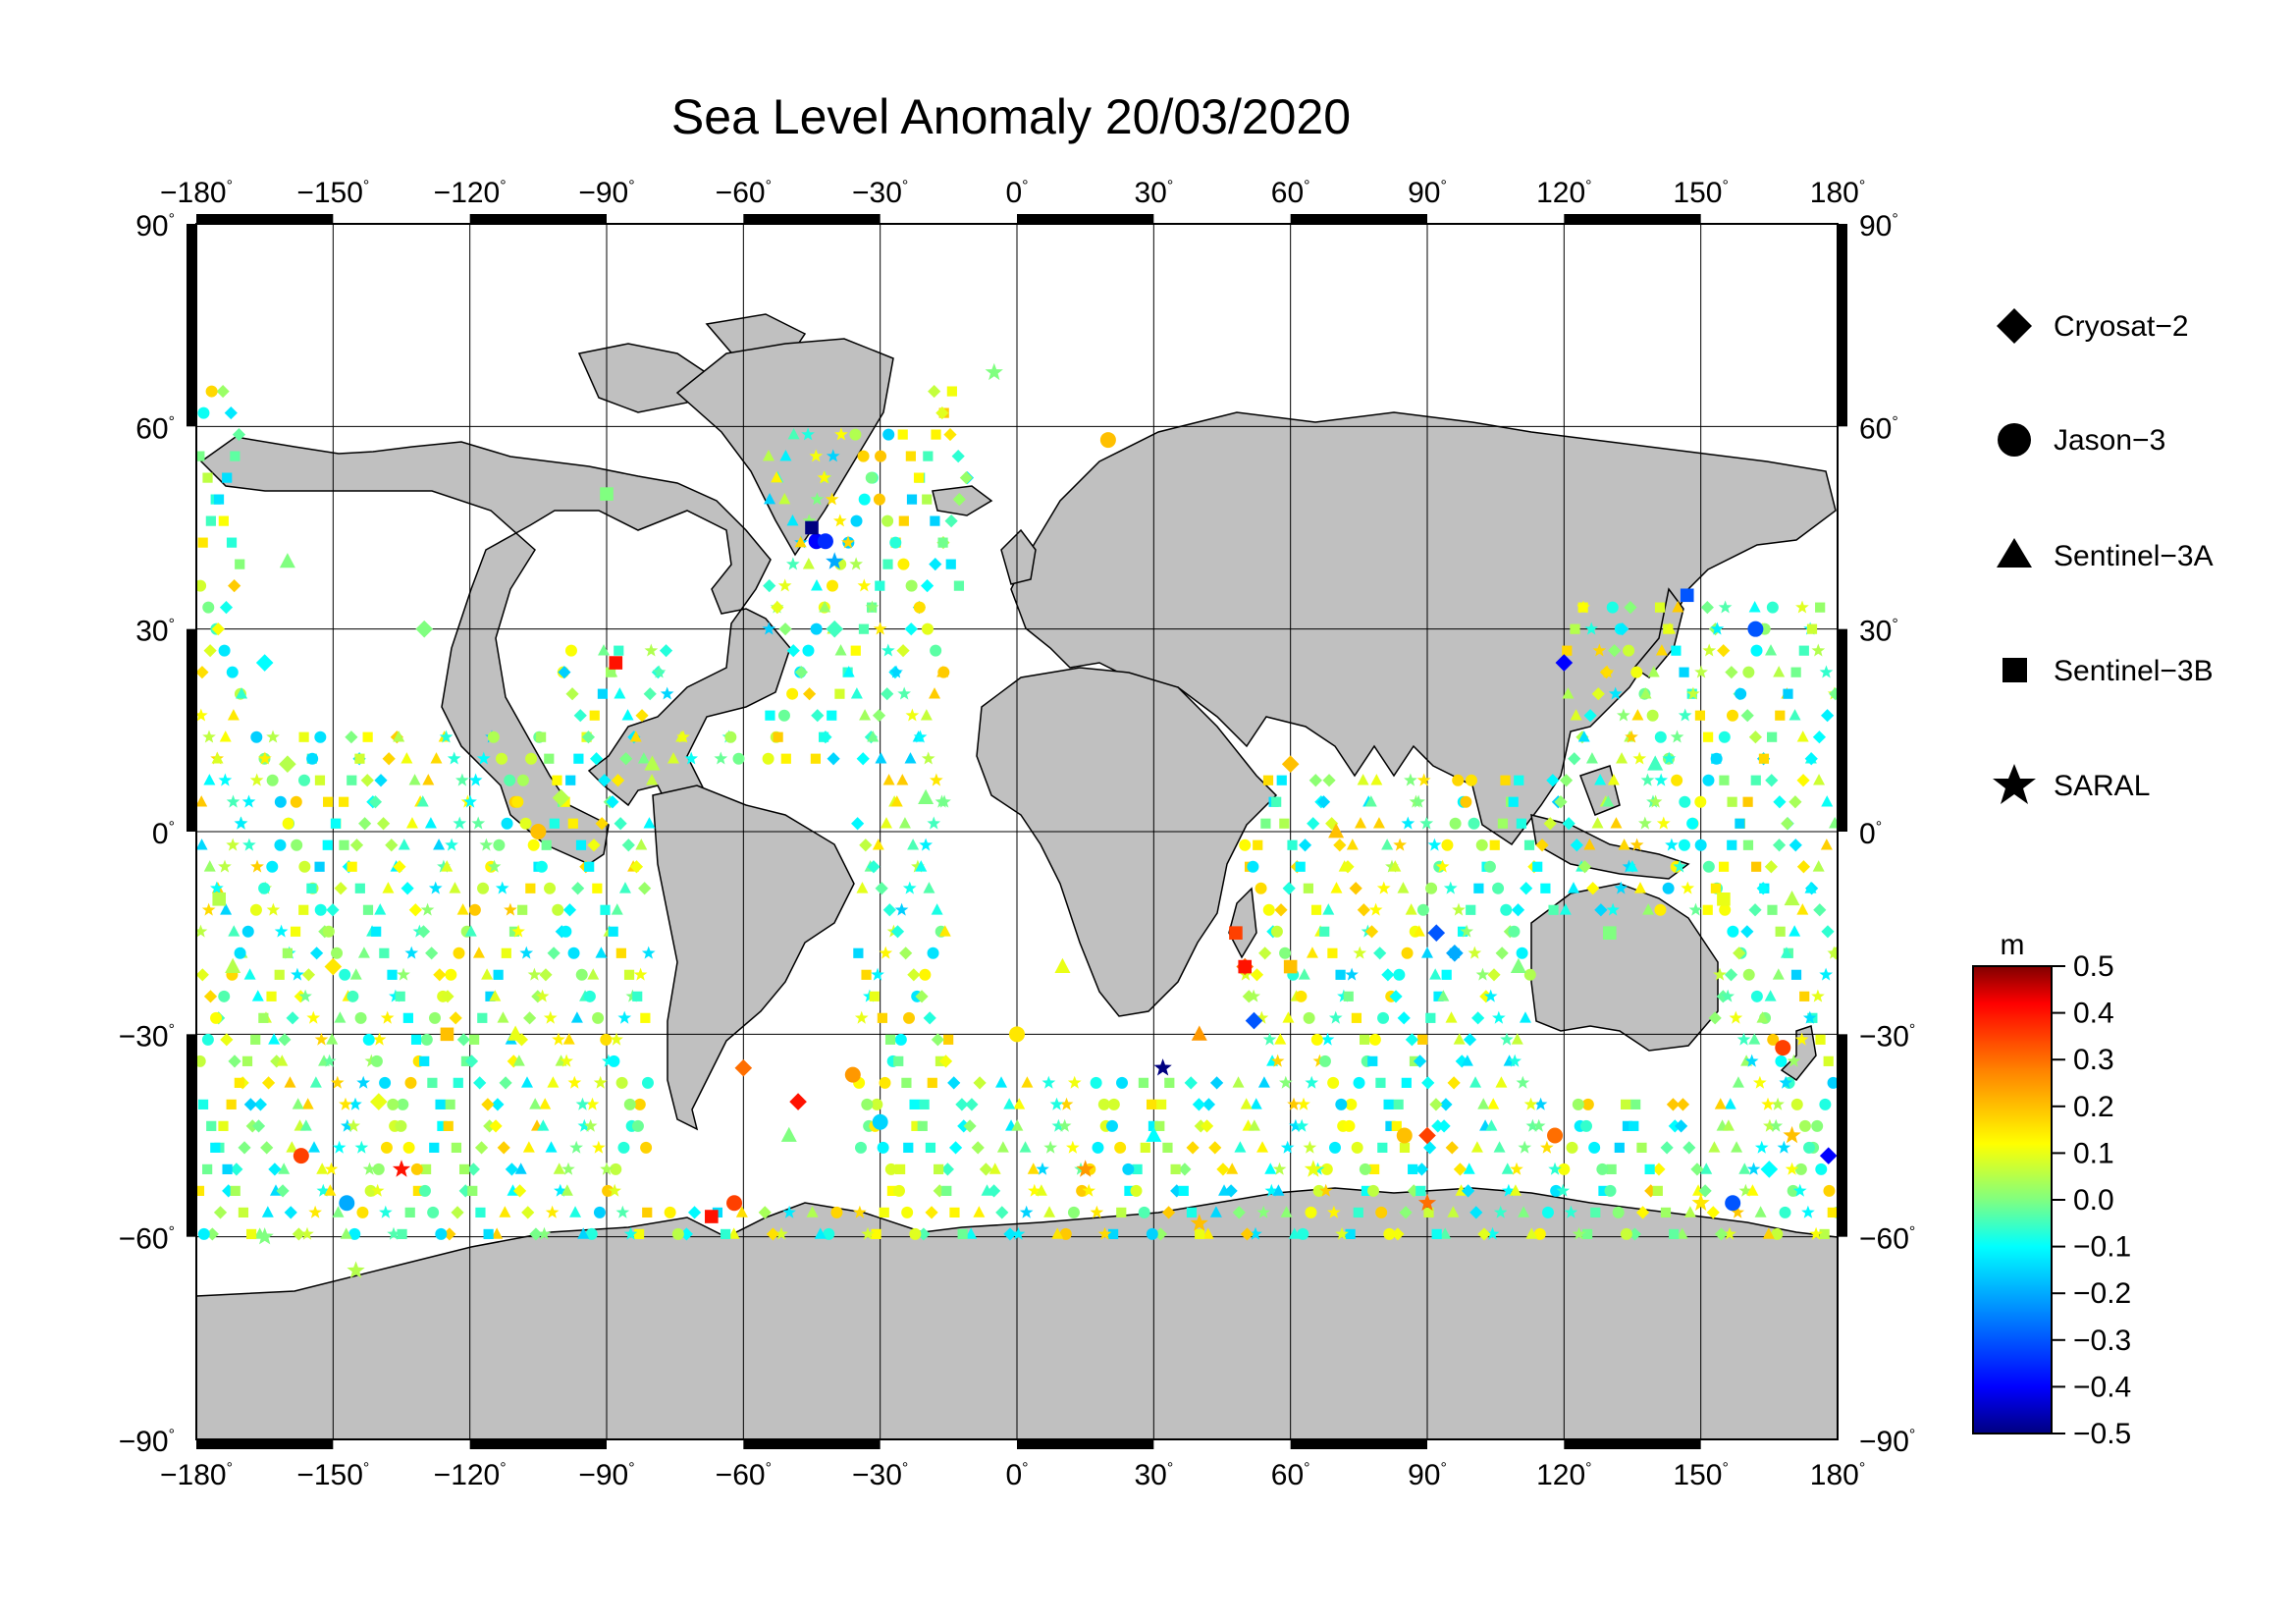 Image resolution: width=2296 pixels, height=1623 pixels. What do you see at coordinates (606, 193) in the screenshot?
I see `tick-label: −90°` at bounding box center [606, 193].